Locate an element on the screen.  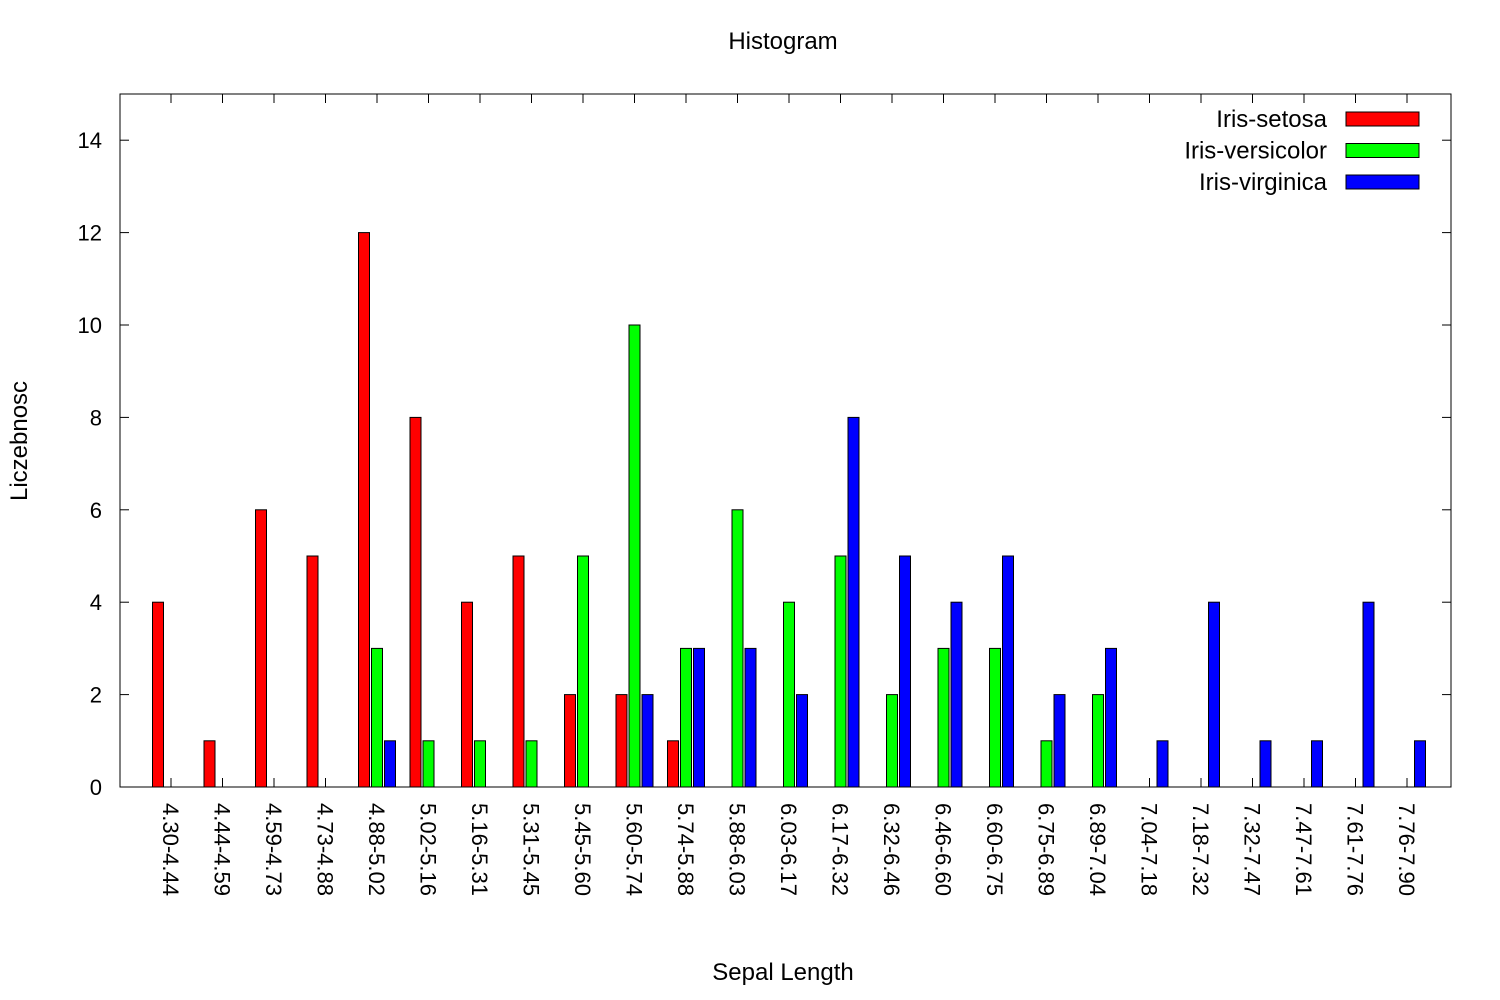
x-tick-label: 7.47-7.61 is located at coordinates (1303, 849).